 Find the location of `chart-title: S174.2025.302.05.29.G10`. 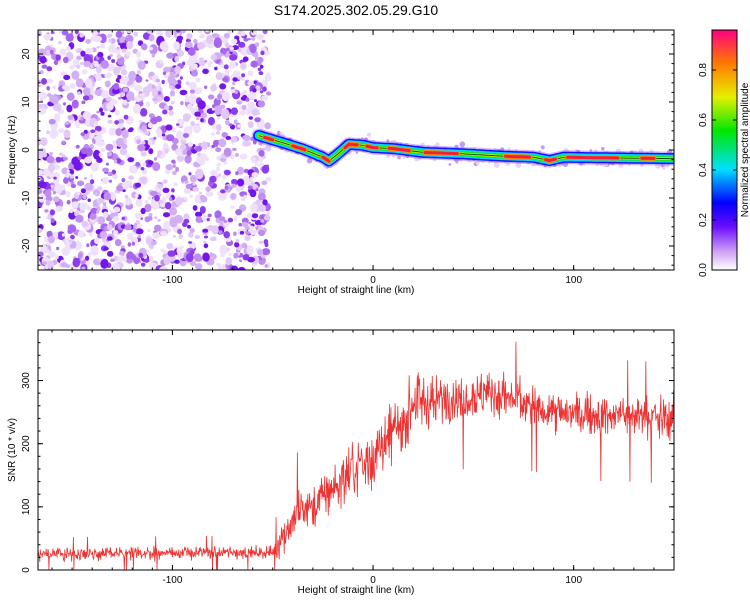

chart-title: S174.2025.302.05.29.G10 is located at coordinates (356, 10).